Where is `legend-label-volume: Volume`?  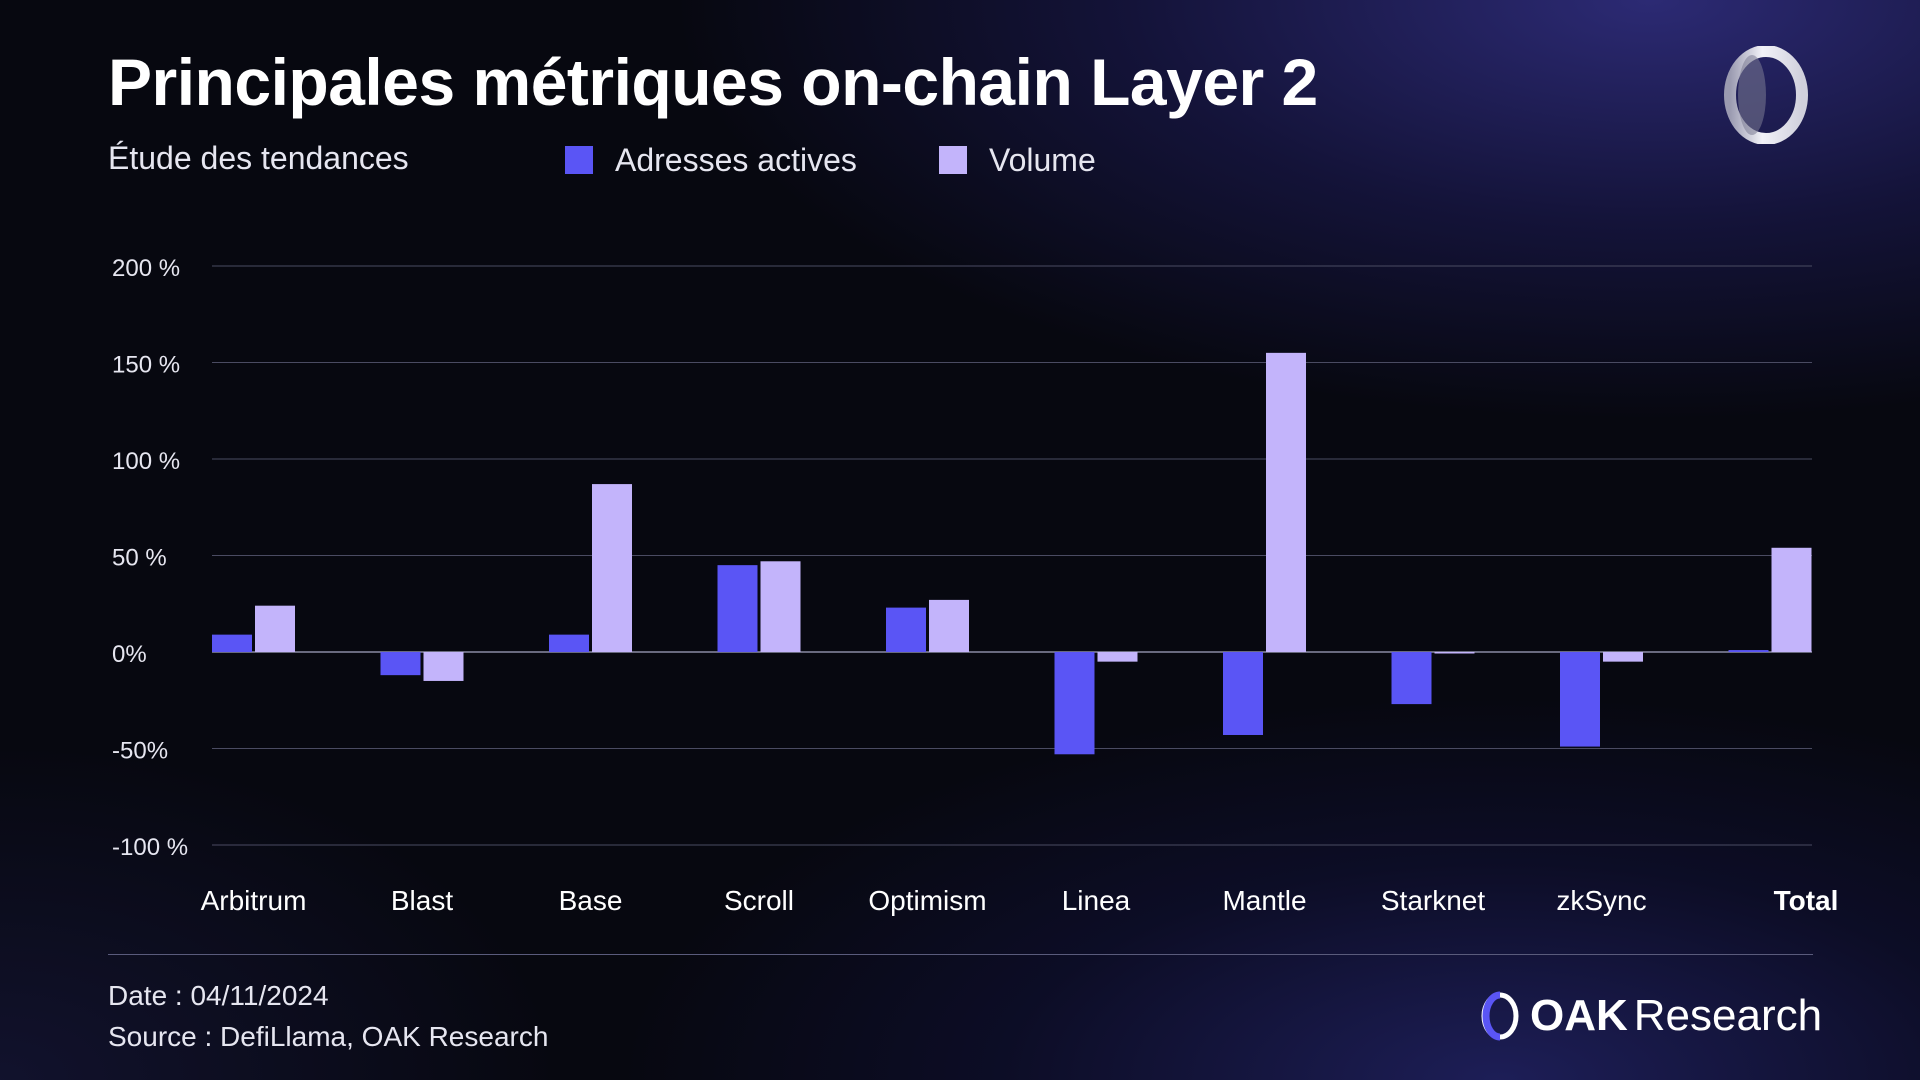 legend-label-volume: Volume is located at coordinates (1042, 159).